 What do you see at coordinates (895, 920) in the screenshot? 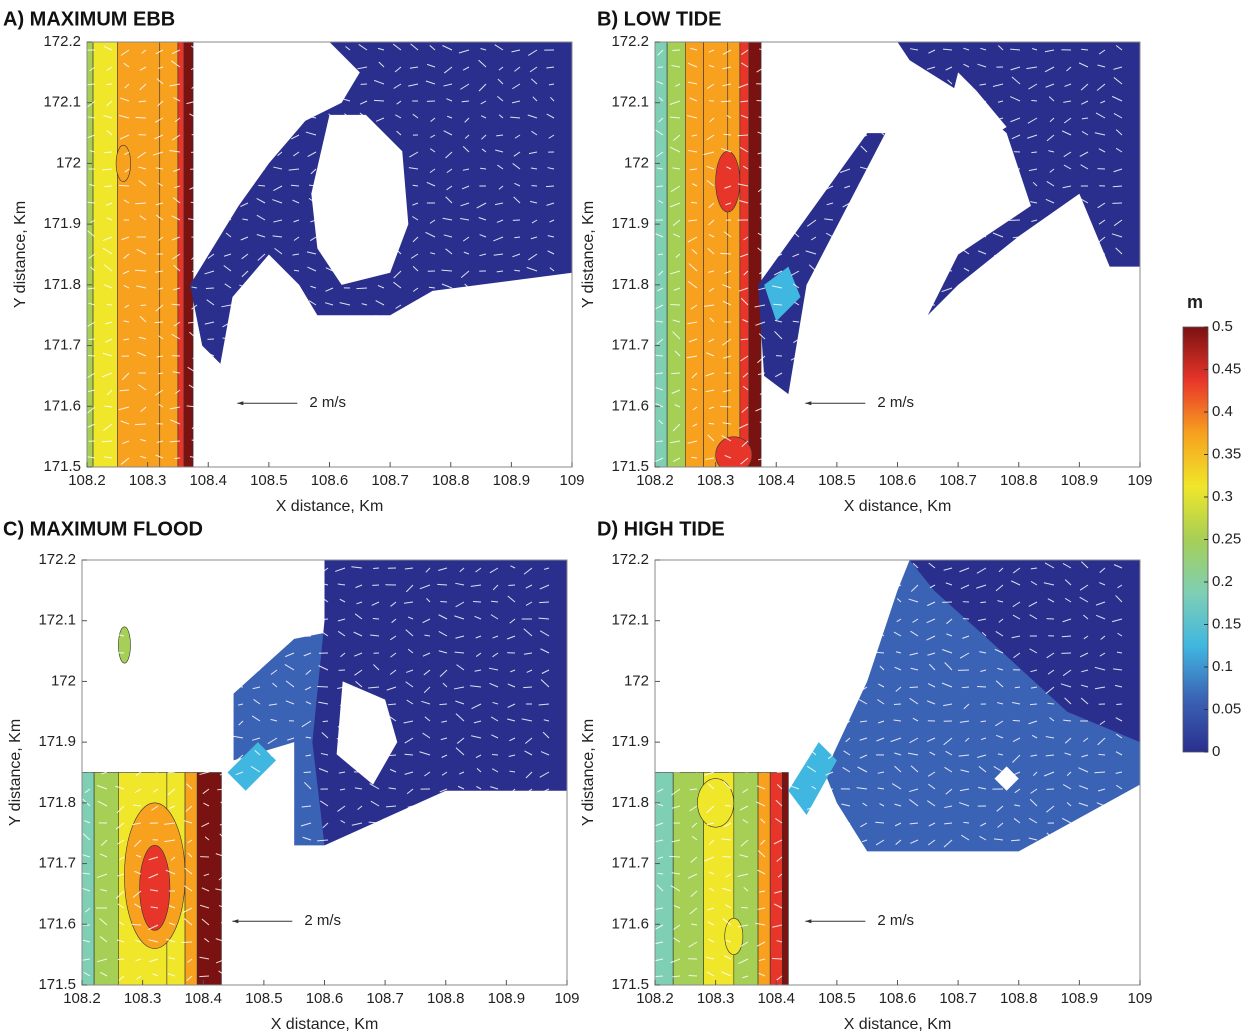
I see `scale-label: 2 m/s` at bounding box center [895, 920].